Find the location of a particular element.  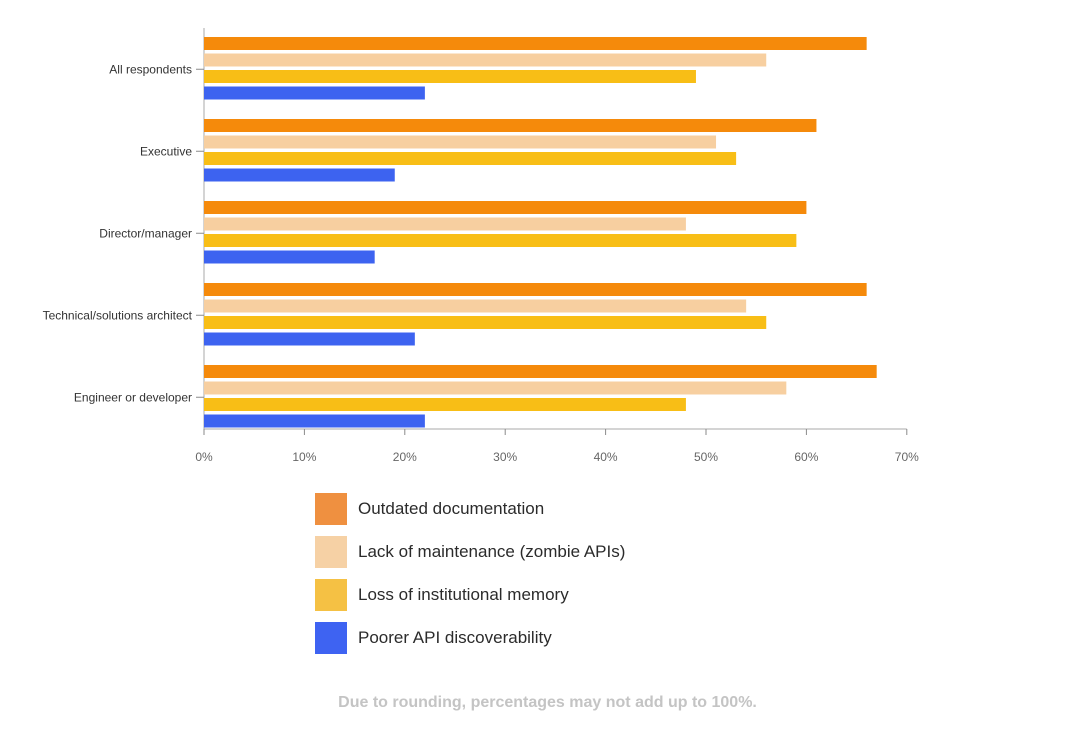

legend-label: Lack of maintenance (zombie APIs) is located at coordinates (492, 551).